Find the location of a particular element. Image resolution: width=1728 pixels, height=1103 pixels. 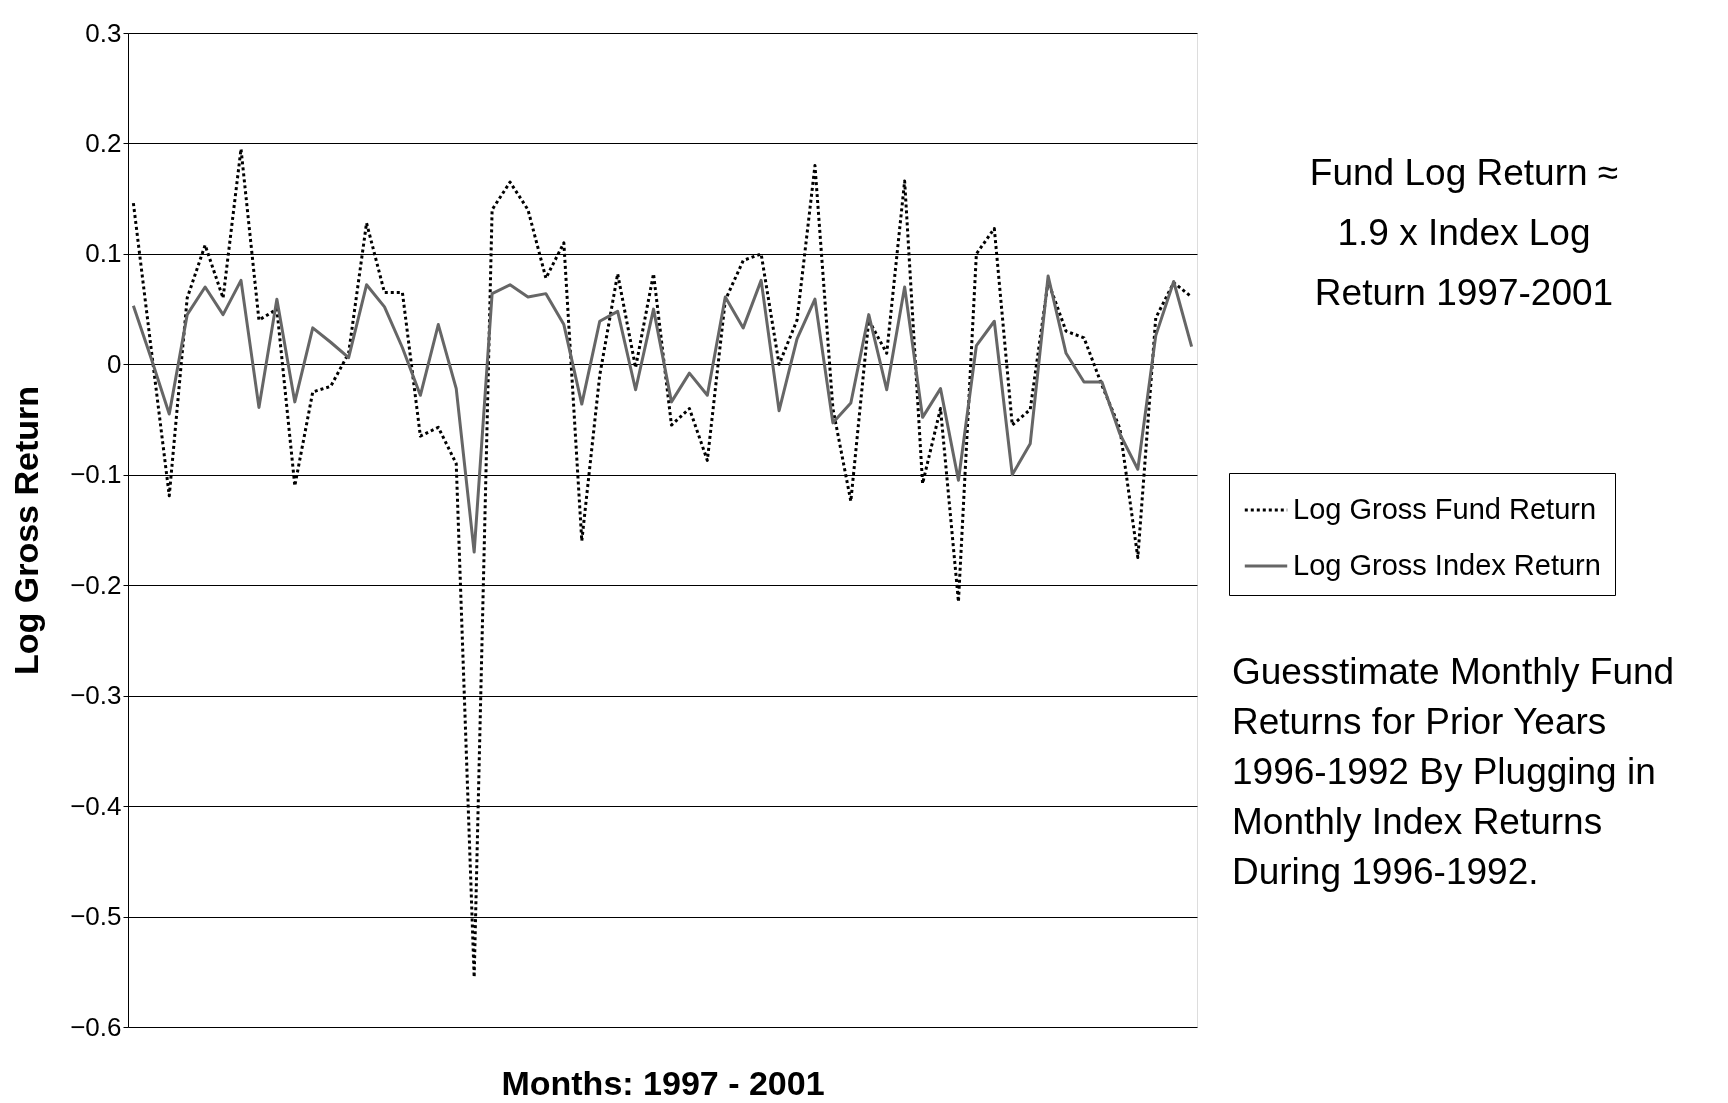

y-tick-label: 0.2 is located at coordinates (103, 142).